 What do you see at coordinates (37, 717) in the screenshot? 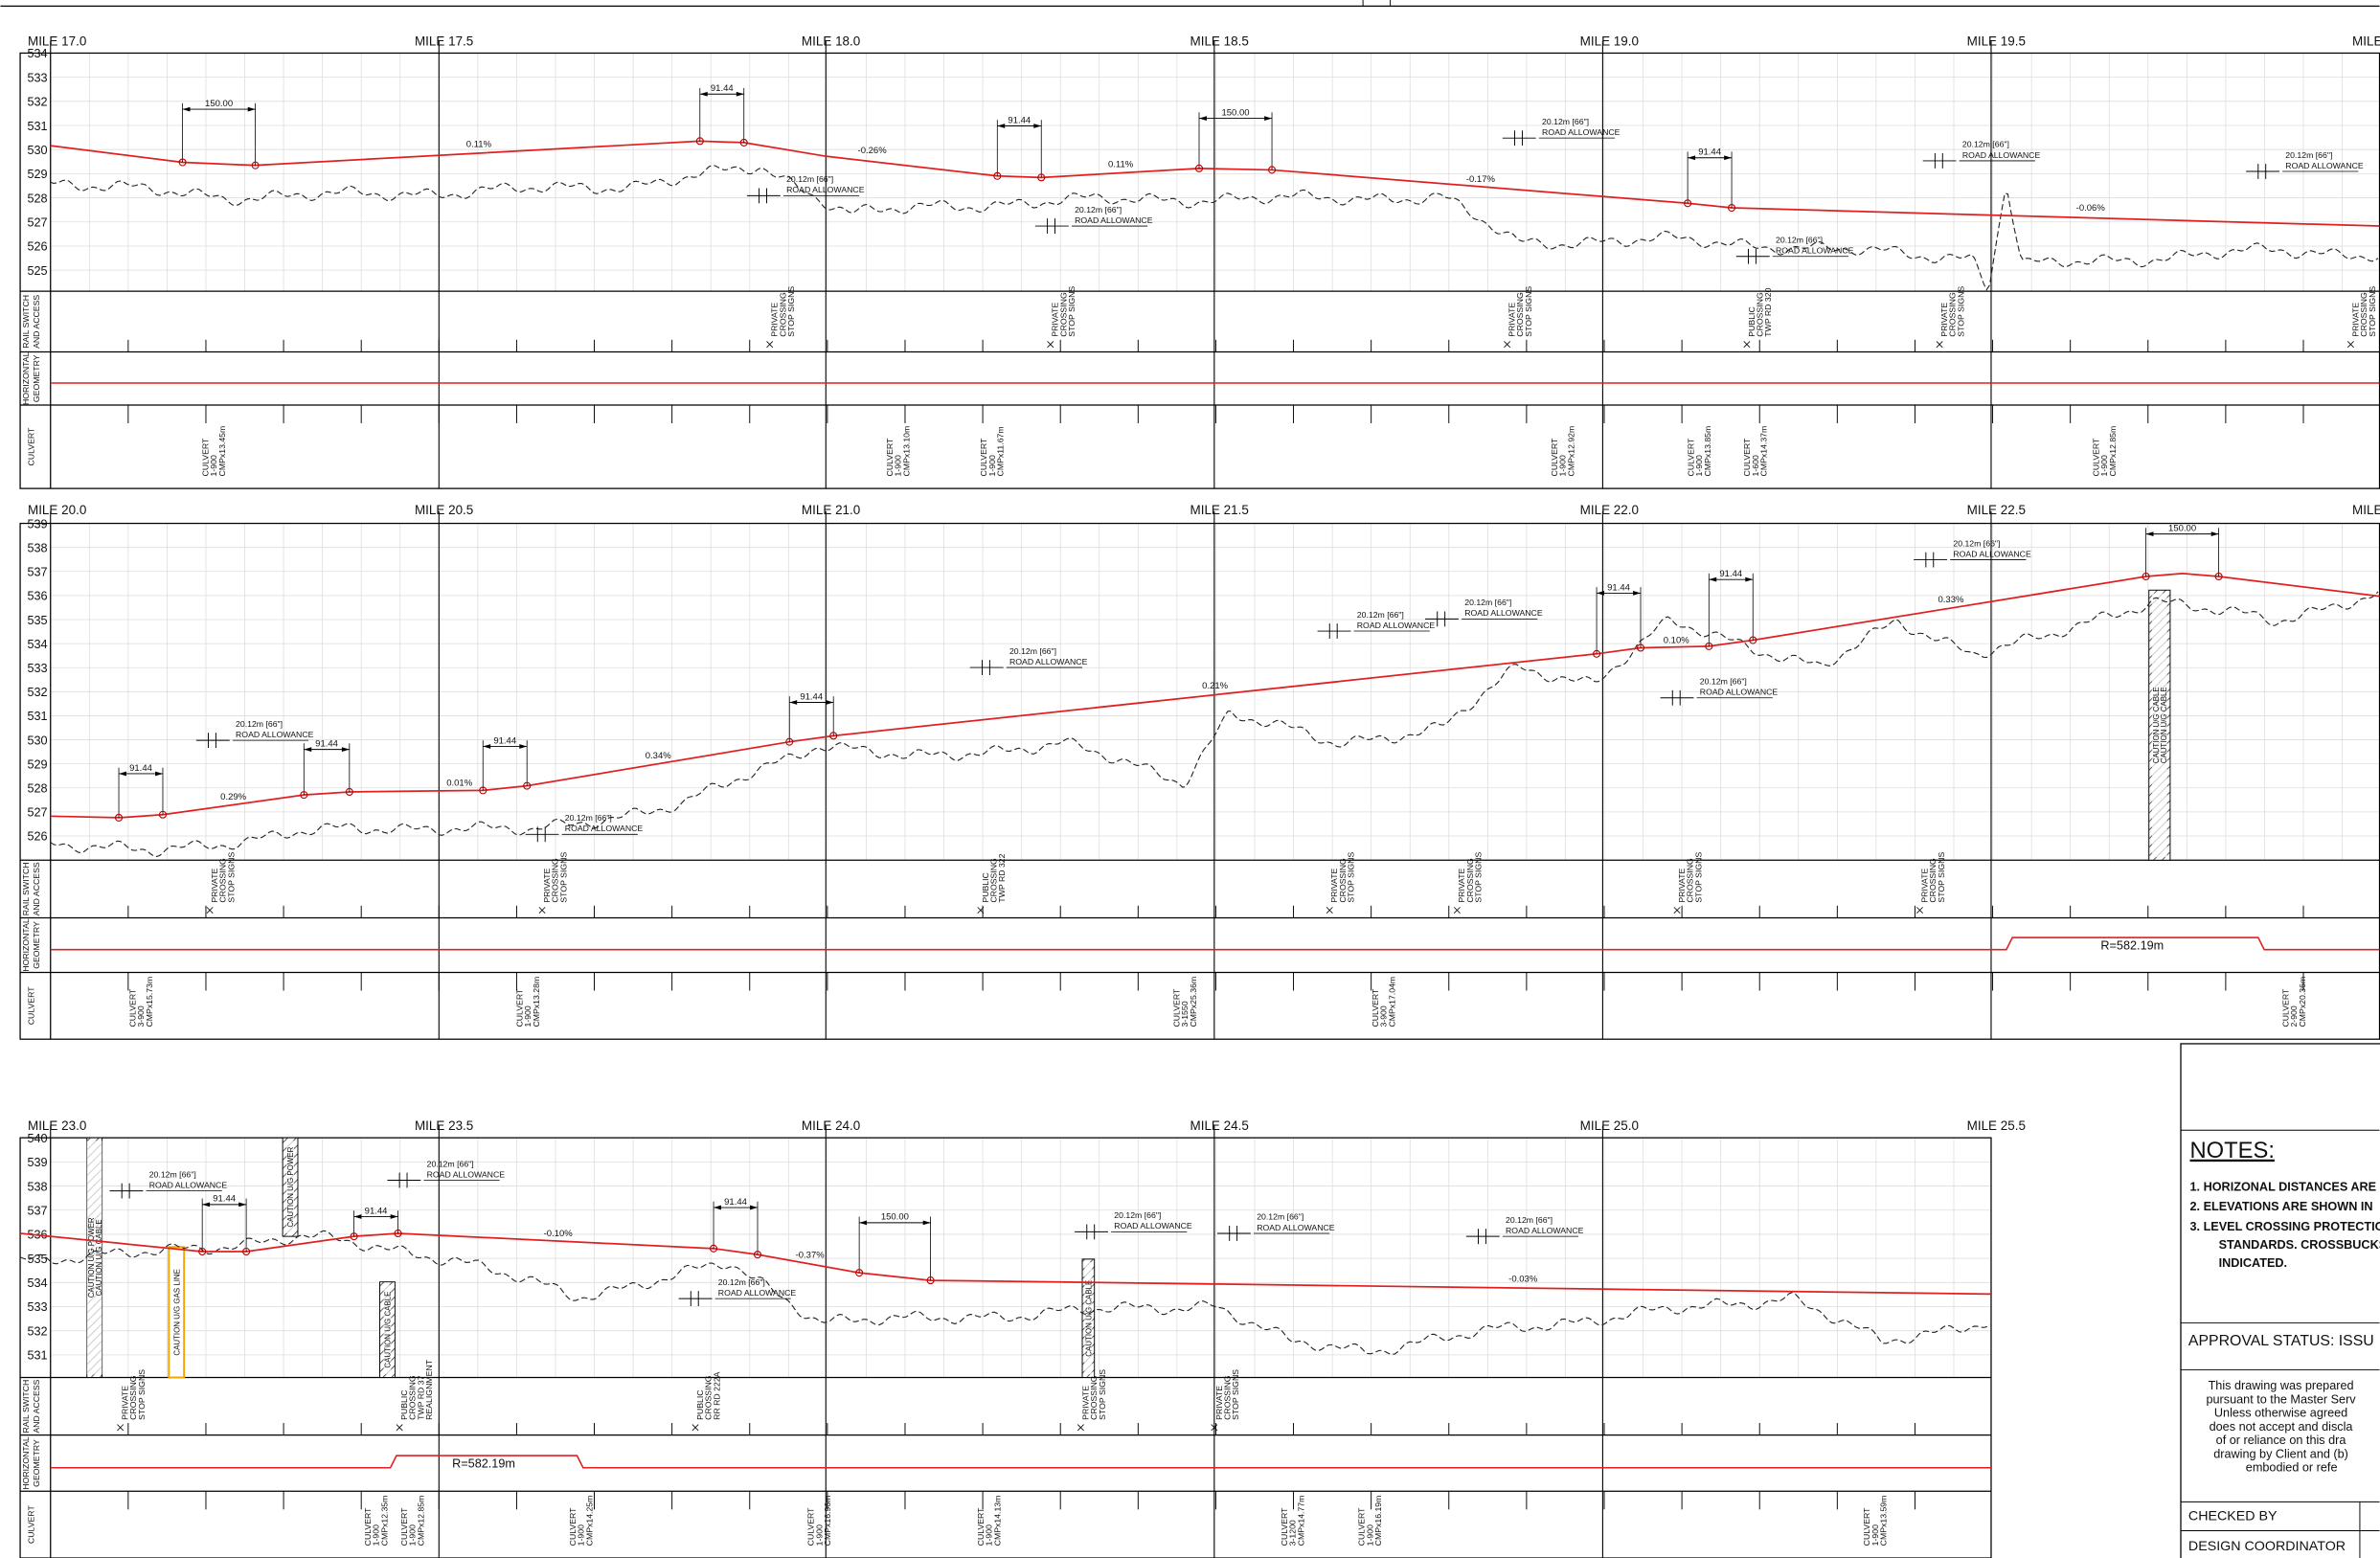
I see `elevation-label: 531` at bounding box center [37, 717].